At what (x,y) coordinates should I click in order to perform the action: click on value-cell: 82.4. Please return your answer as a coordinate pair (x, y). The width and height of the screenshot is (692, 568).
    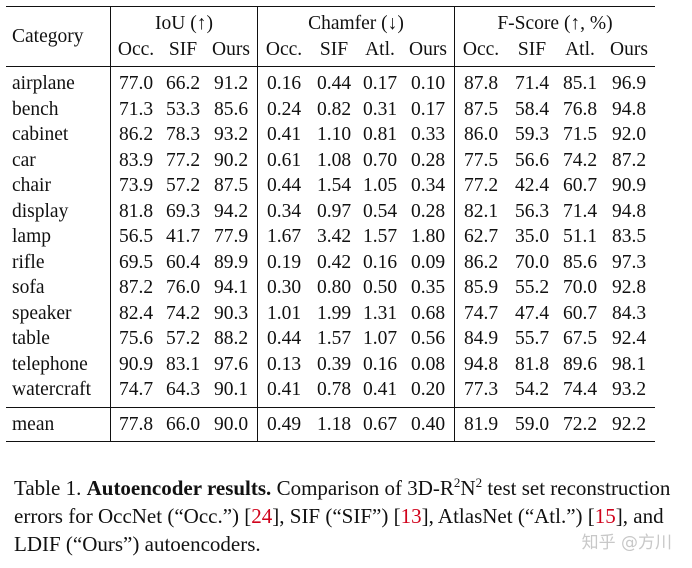
    Looking at the image, I should click on (135, 313).